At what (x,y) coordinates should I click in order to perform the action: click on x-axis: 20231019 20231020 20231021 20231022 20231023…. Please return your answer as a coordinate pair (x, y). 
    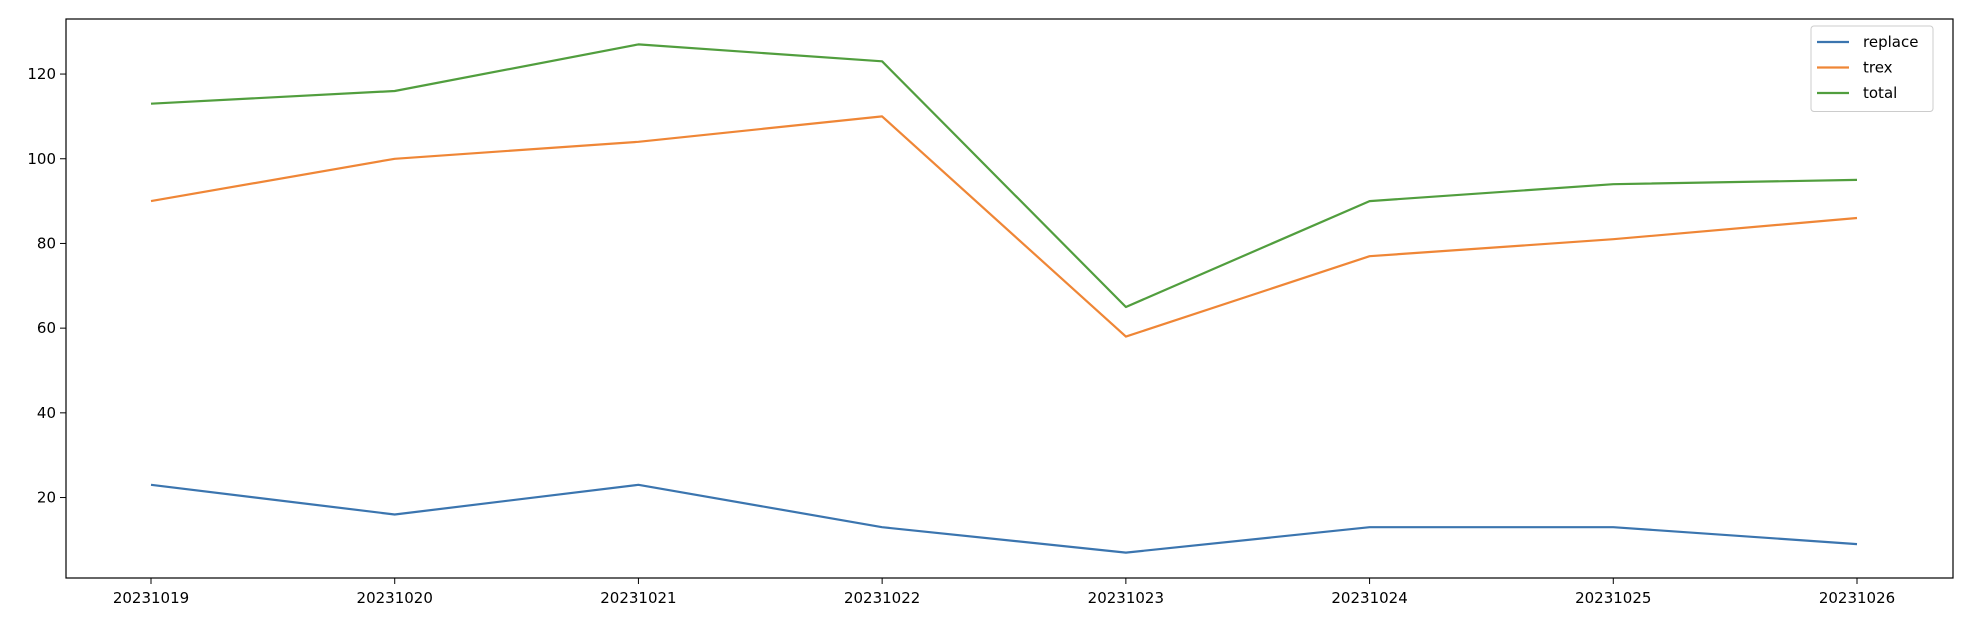
    Looking at the image, I should click on (1004, 592).